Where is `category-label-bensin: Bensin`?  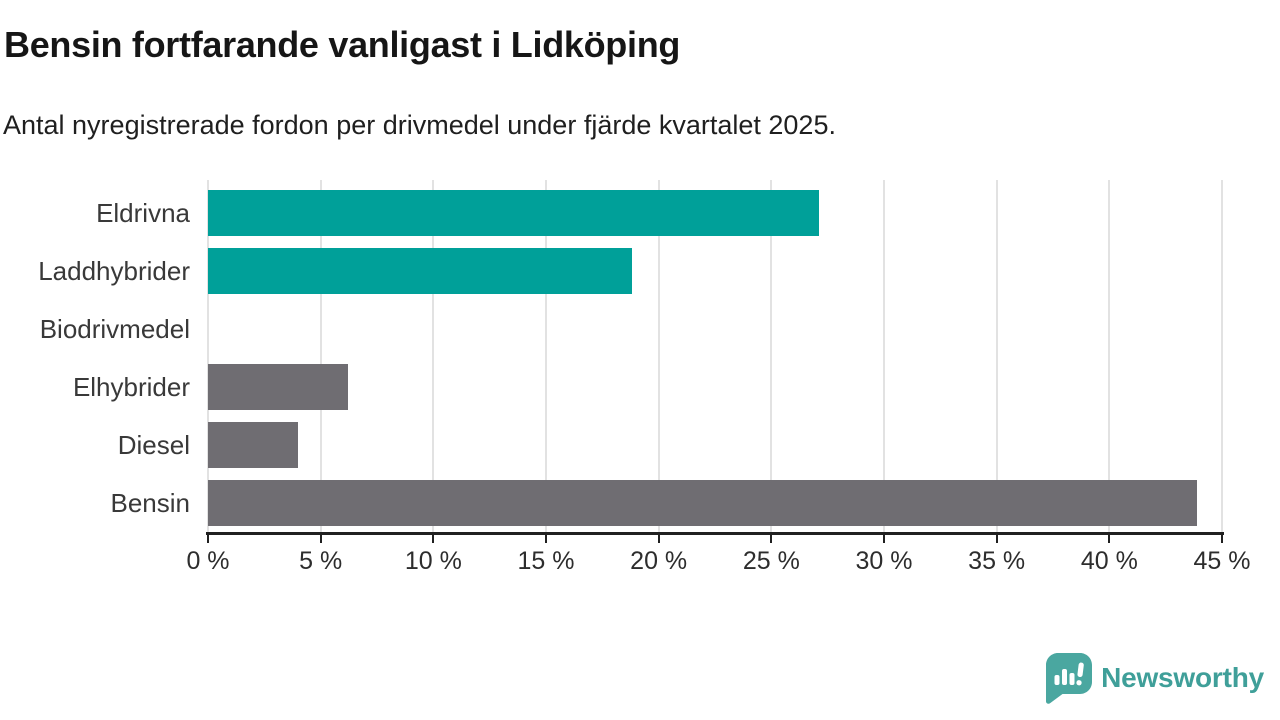
category-label-bensin: Bensin is located at coordinates (150, 503).